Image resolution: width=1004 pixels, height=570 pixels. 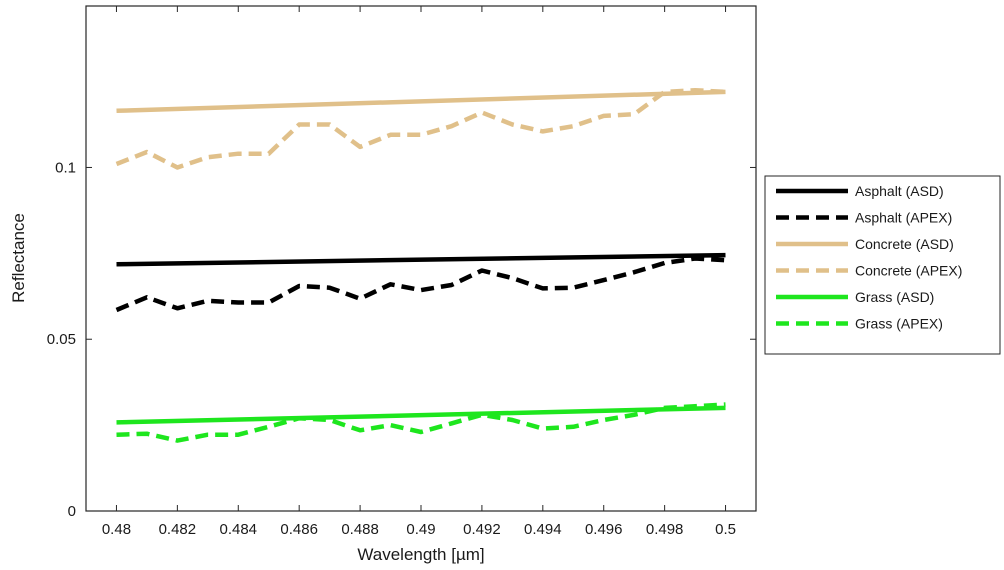 I want to click on y-tick-label: 0.1, so click(x=65, y=167).